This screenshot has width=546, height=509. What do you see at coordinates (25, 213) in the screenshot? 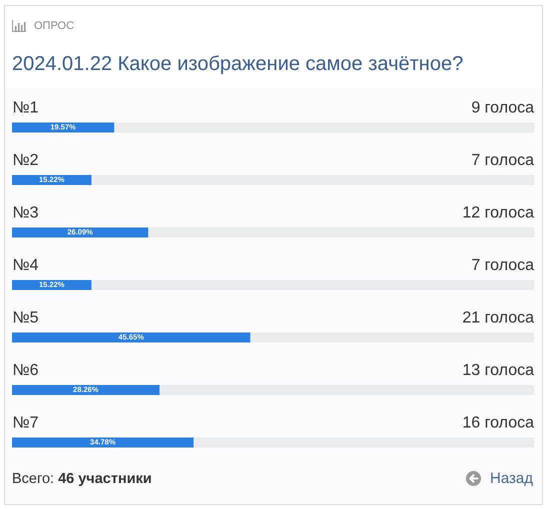
I see `y-tick-label: №3` at bounding box center [25, 213].